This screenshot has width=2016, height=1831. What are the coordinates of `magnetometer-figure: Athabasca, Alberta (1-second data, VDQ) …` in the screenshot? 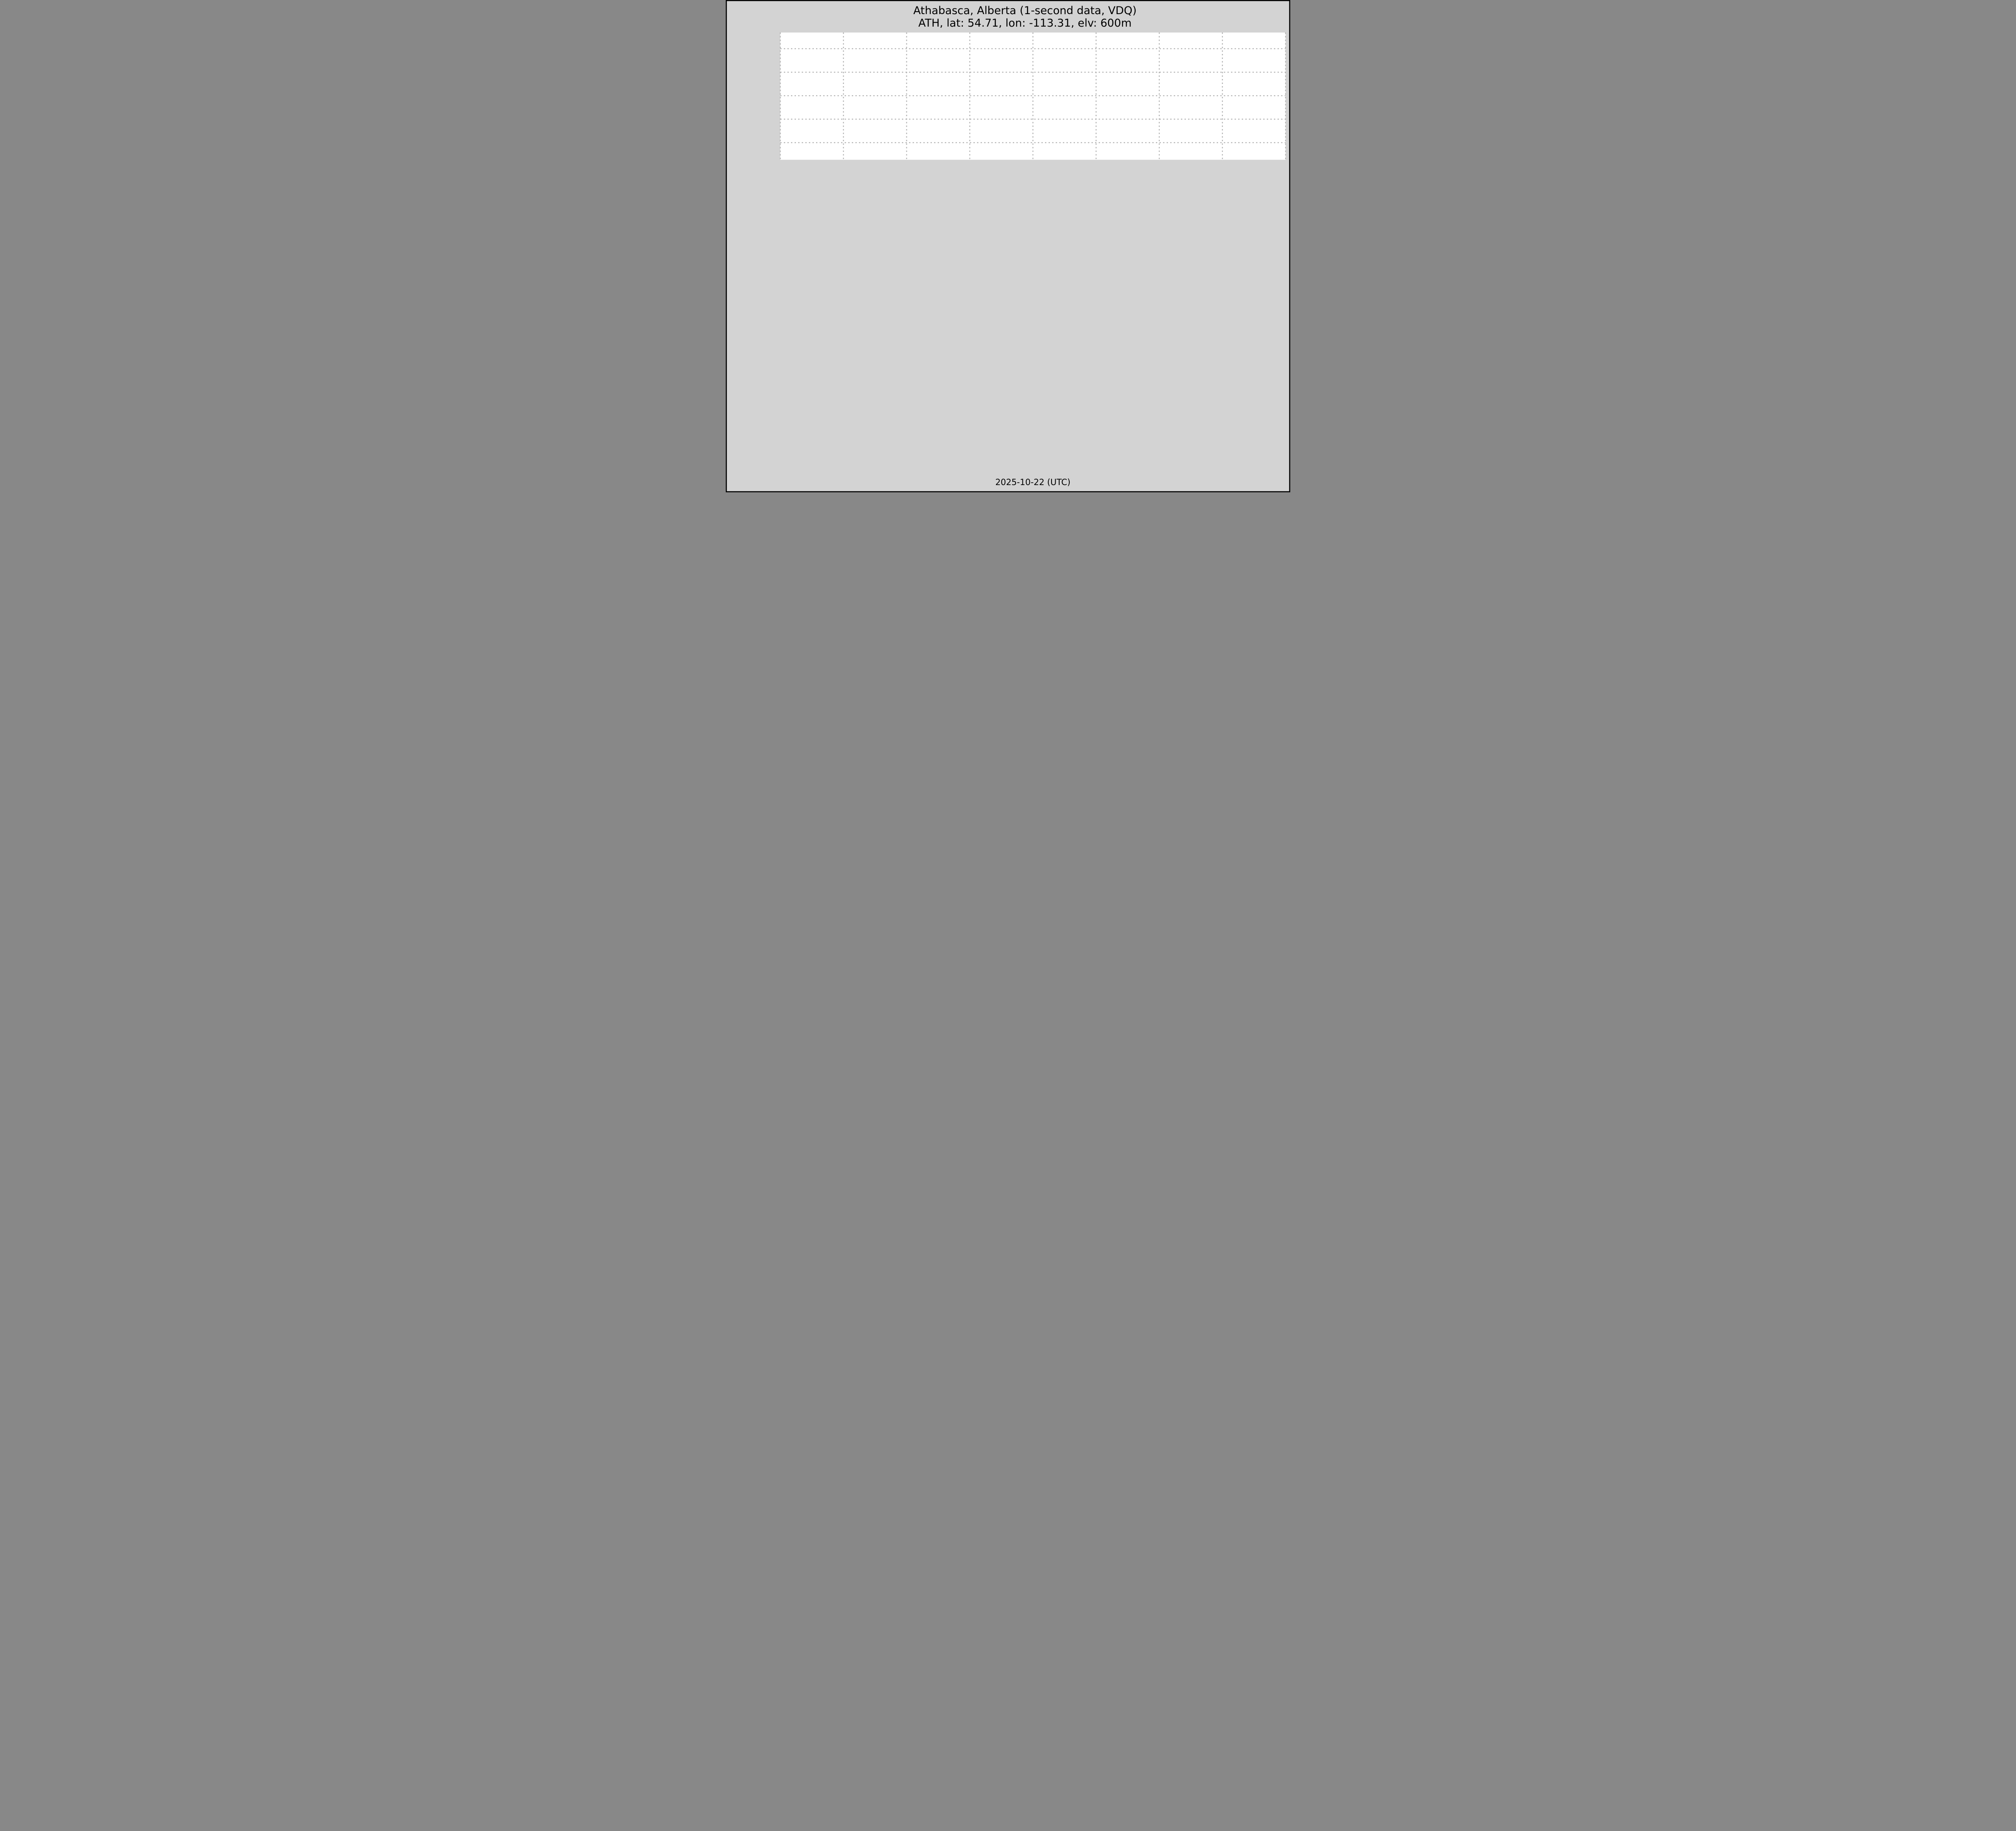 It's located at (1008, 246).